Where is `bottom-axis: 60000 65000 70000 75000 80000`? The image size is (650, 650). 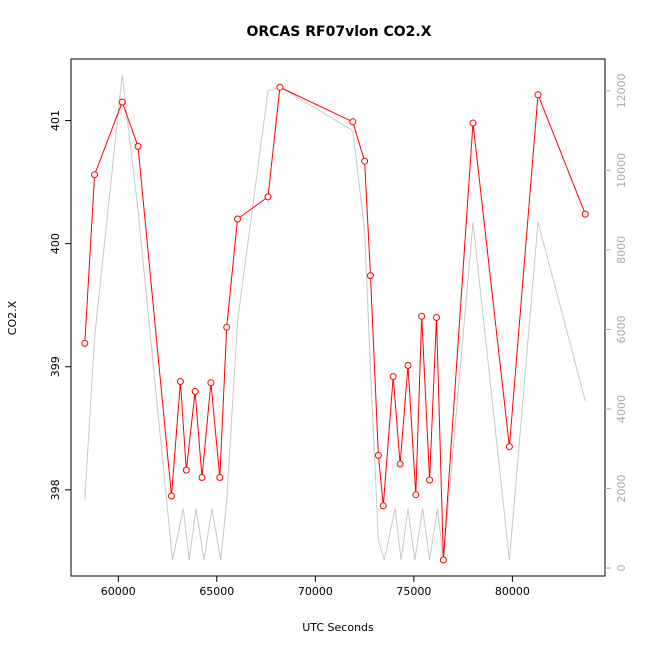 bottom-axis: 60000 65000 70000 75000 80000 is located at coordinates (315, 587).